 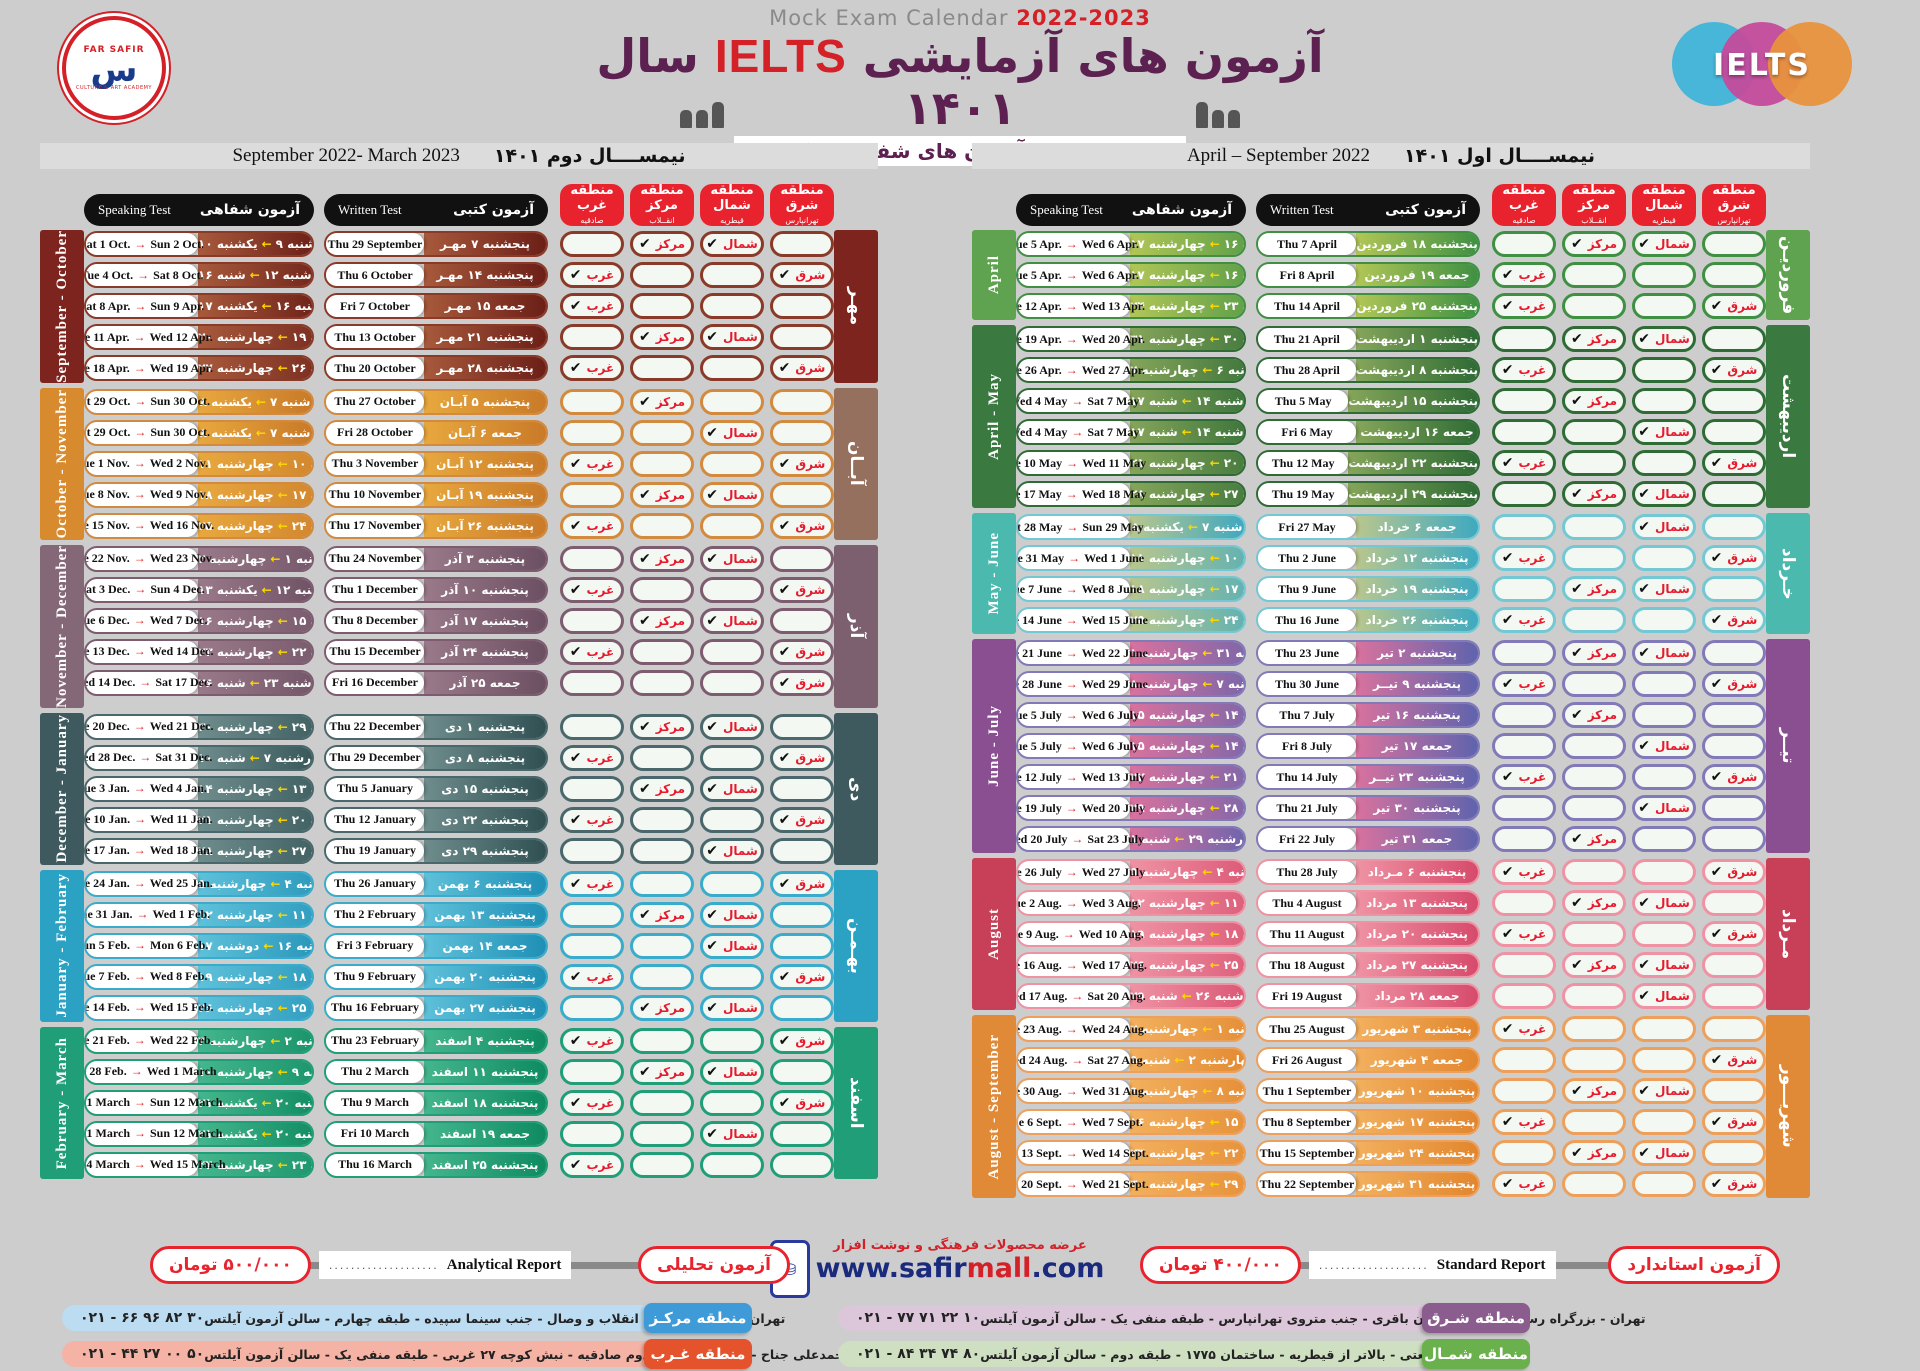 What do you see at coordinates (255, 306) in the screenshot?
I see `speaking-date-fa: شنبه ۱۶←یکشنبه ۱۷` at bounding box center [255, 306].